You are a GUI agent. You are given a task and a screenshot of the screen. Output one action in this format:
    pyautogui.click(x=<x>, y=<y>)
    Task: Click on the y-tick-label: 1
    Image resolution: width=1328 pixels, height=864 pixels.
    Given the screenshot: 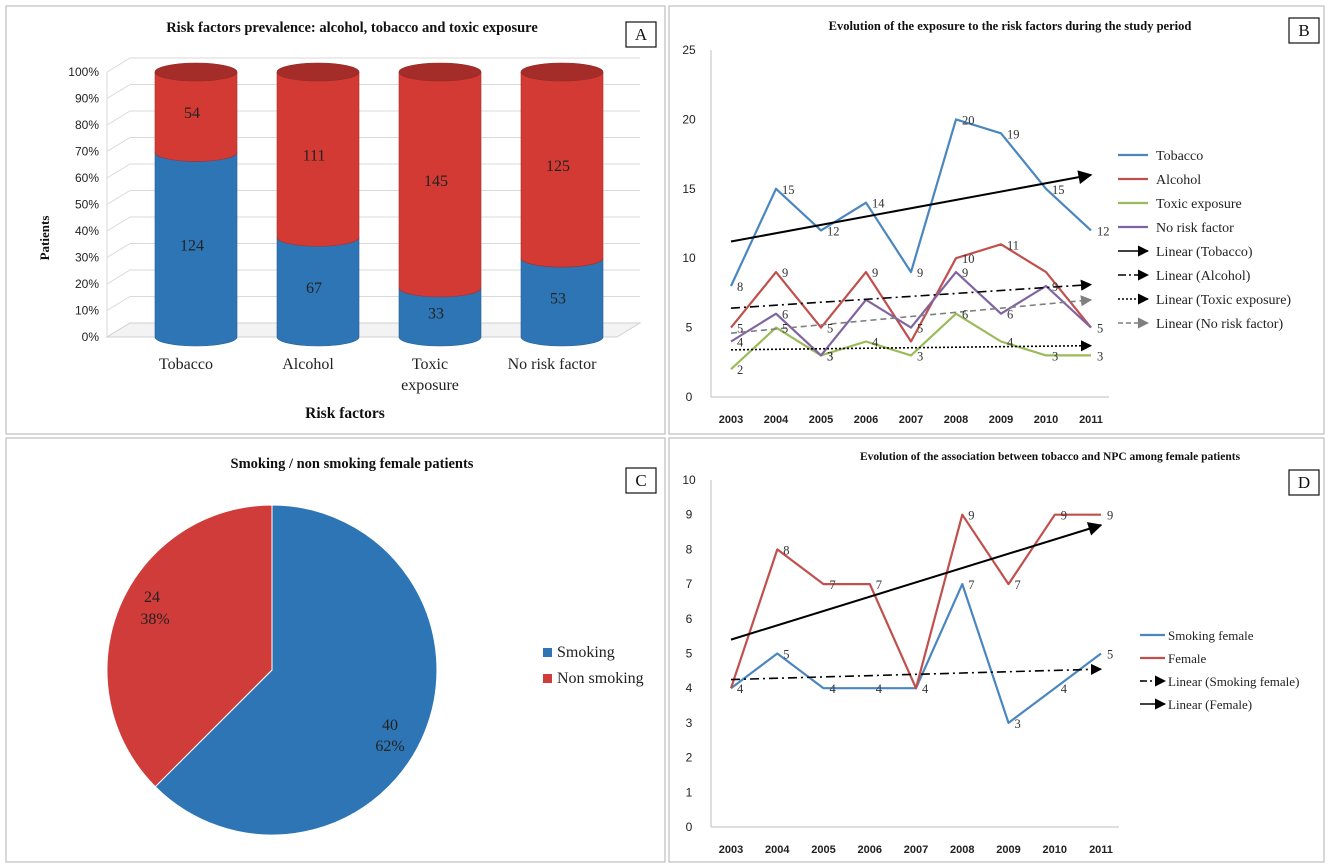 What is the action you would take?
    pyautogui.click(x=689, y=792)
    